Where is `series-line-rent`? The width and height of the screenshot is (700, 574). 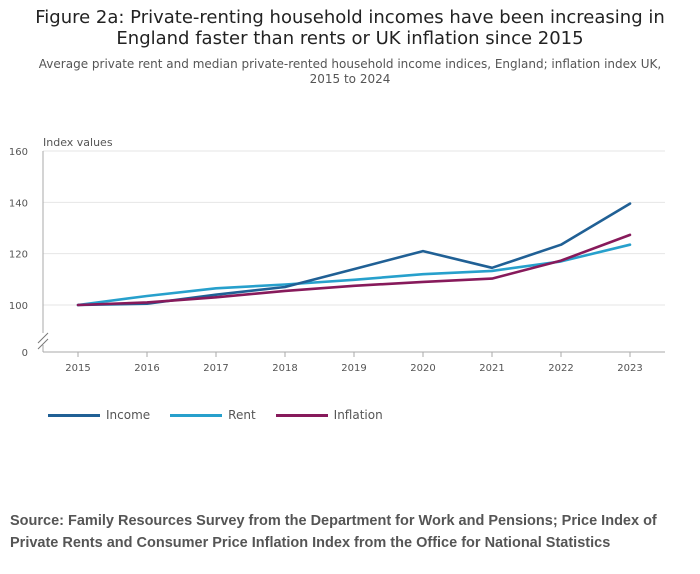 series-line-rent is located at coordinates (354, 275).